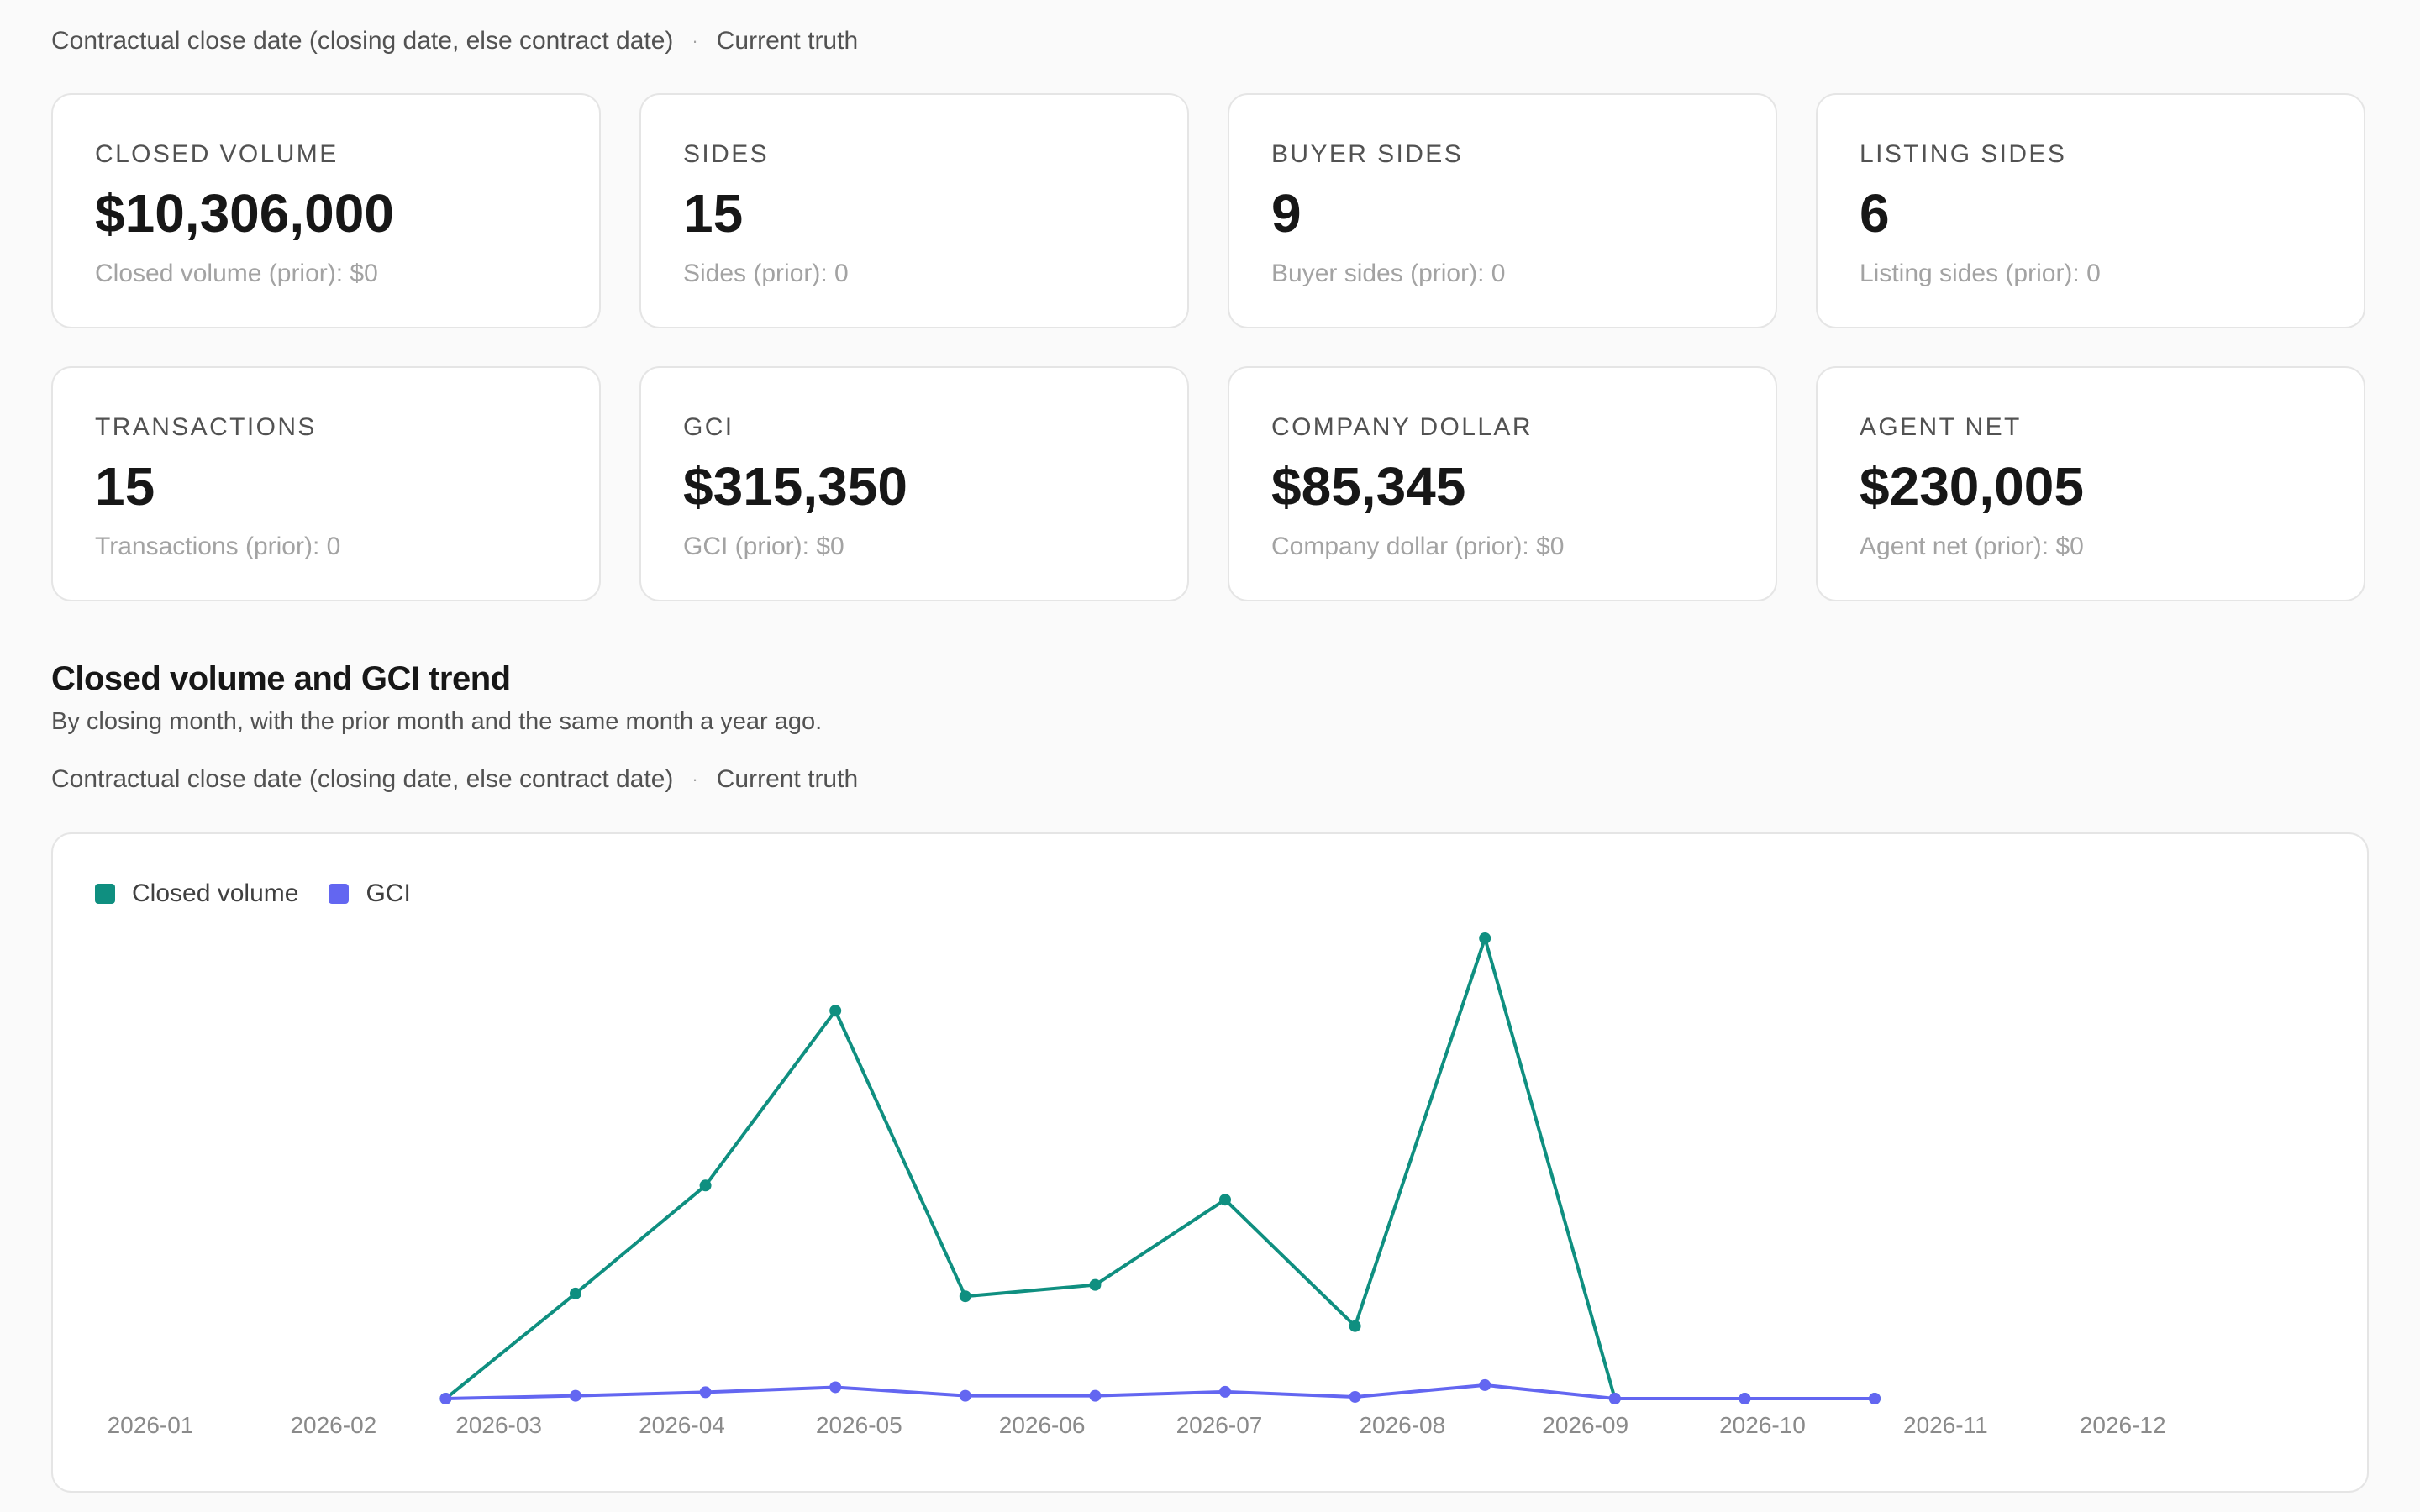 The image size is (2420, 1512). Describe the element at coordinates (2123, 1425) in the screenshot. I see `x-tick-label: 2026-12` at that location.